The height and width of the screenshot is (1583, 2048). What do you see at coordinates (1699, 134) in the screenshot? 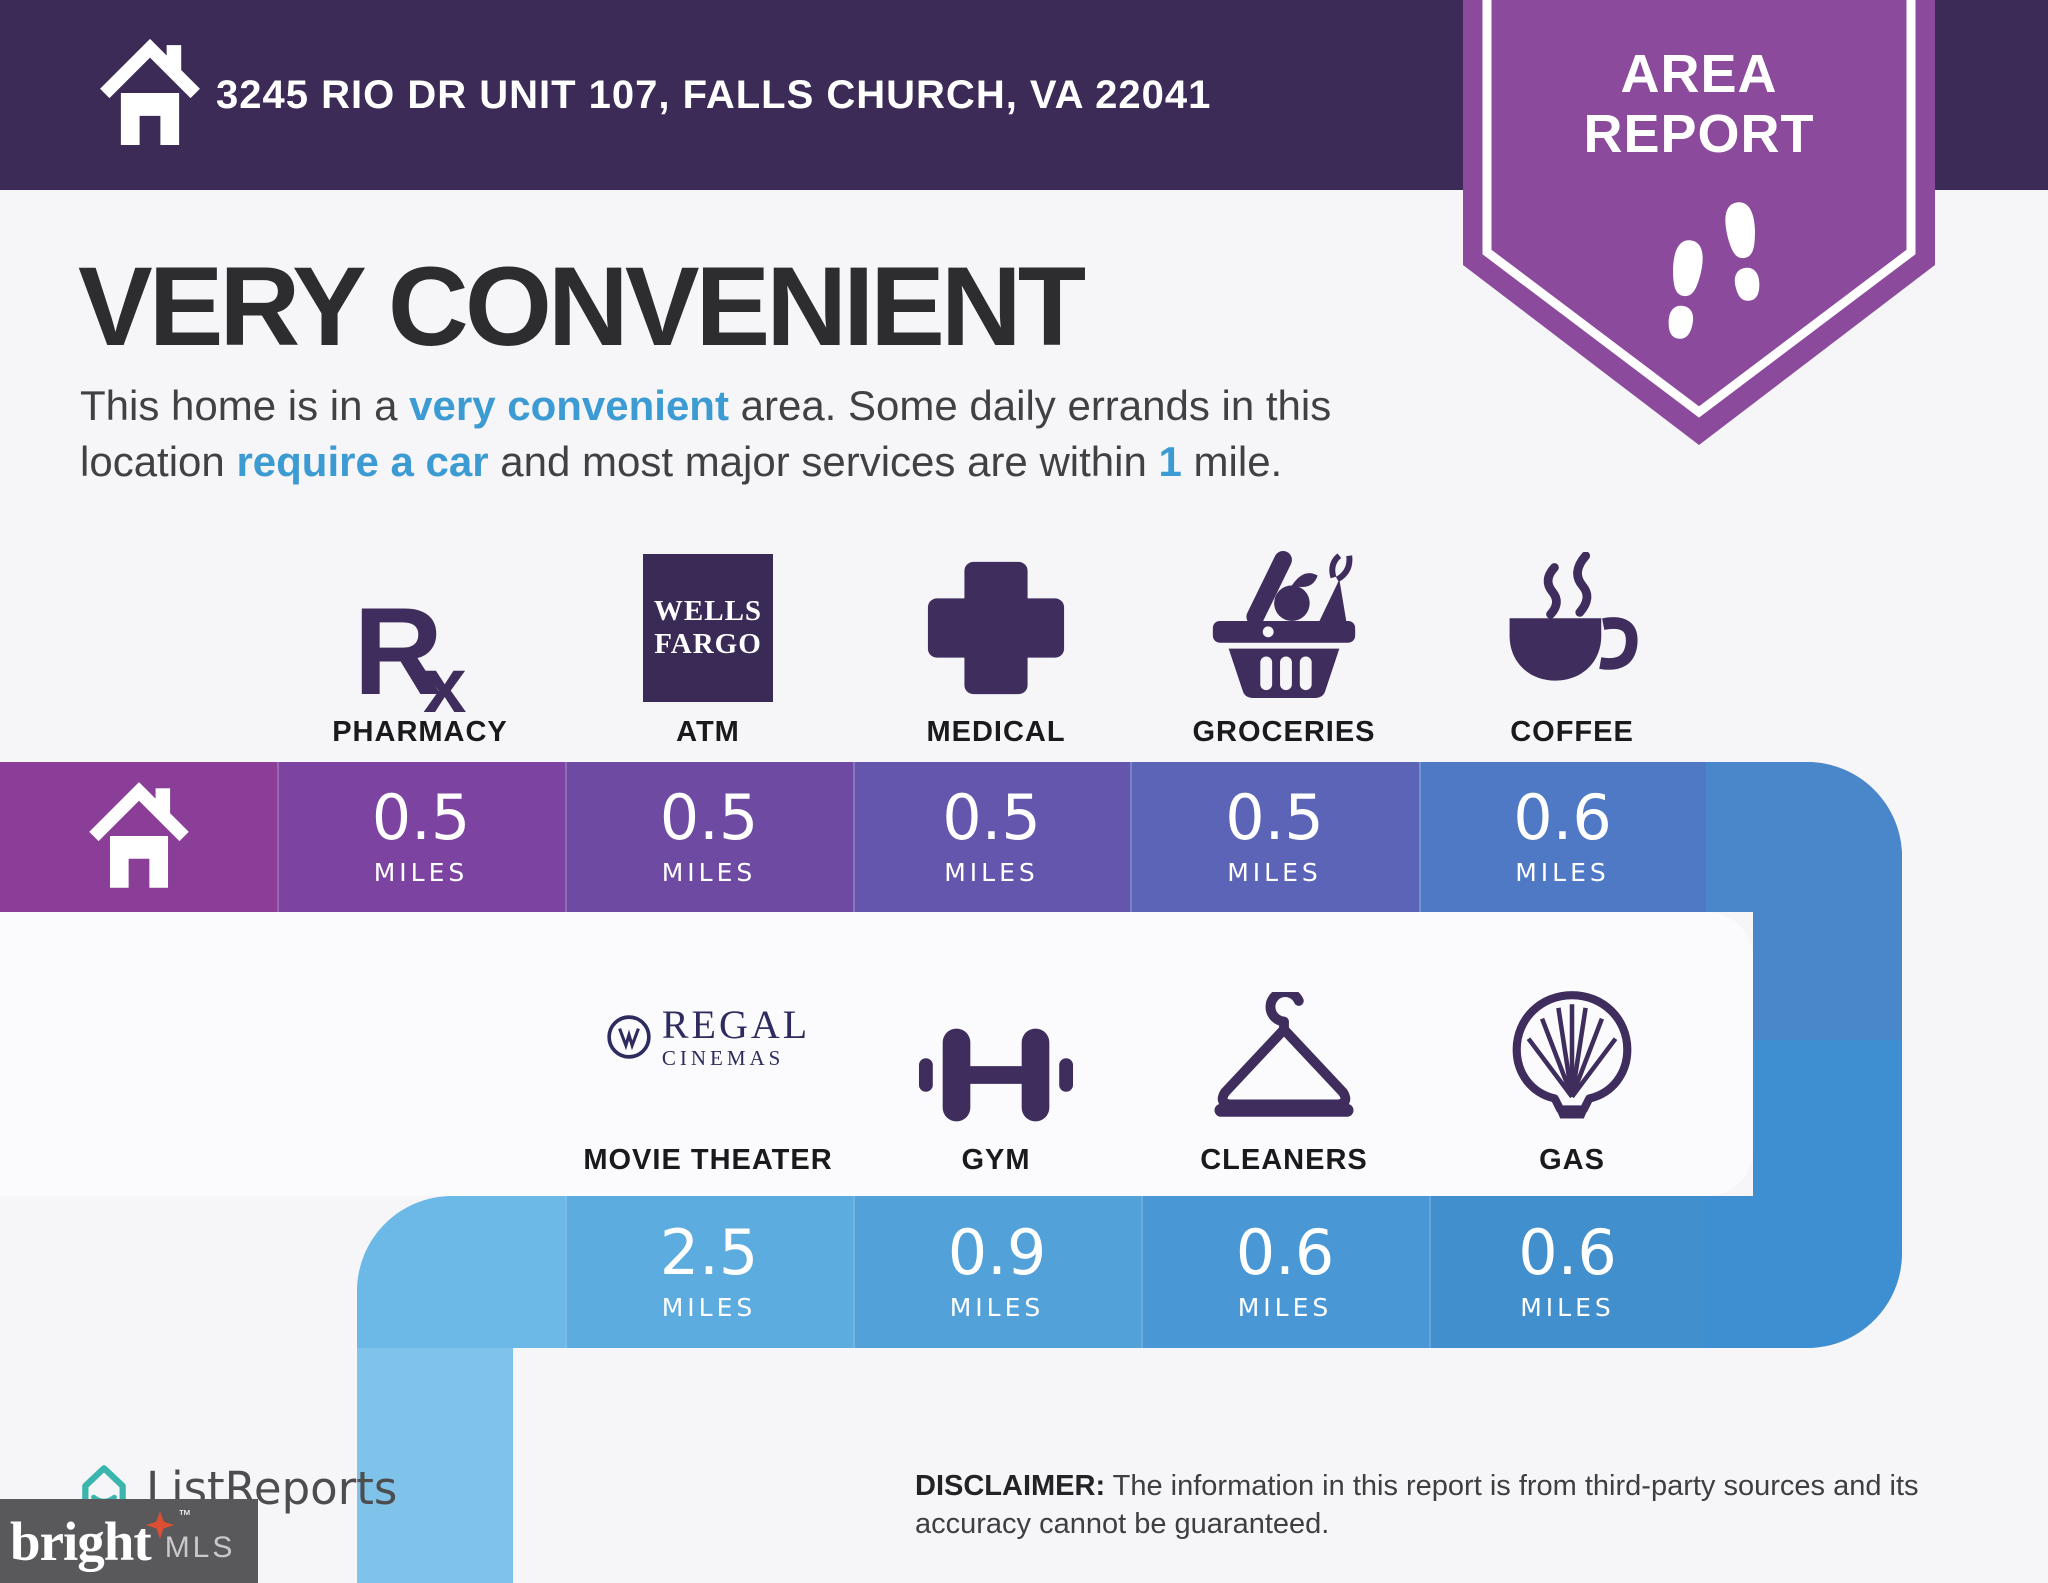
I see `badge-title-line2: REPORT` at bounding box center [1699, 134].